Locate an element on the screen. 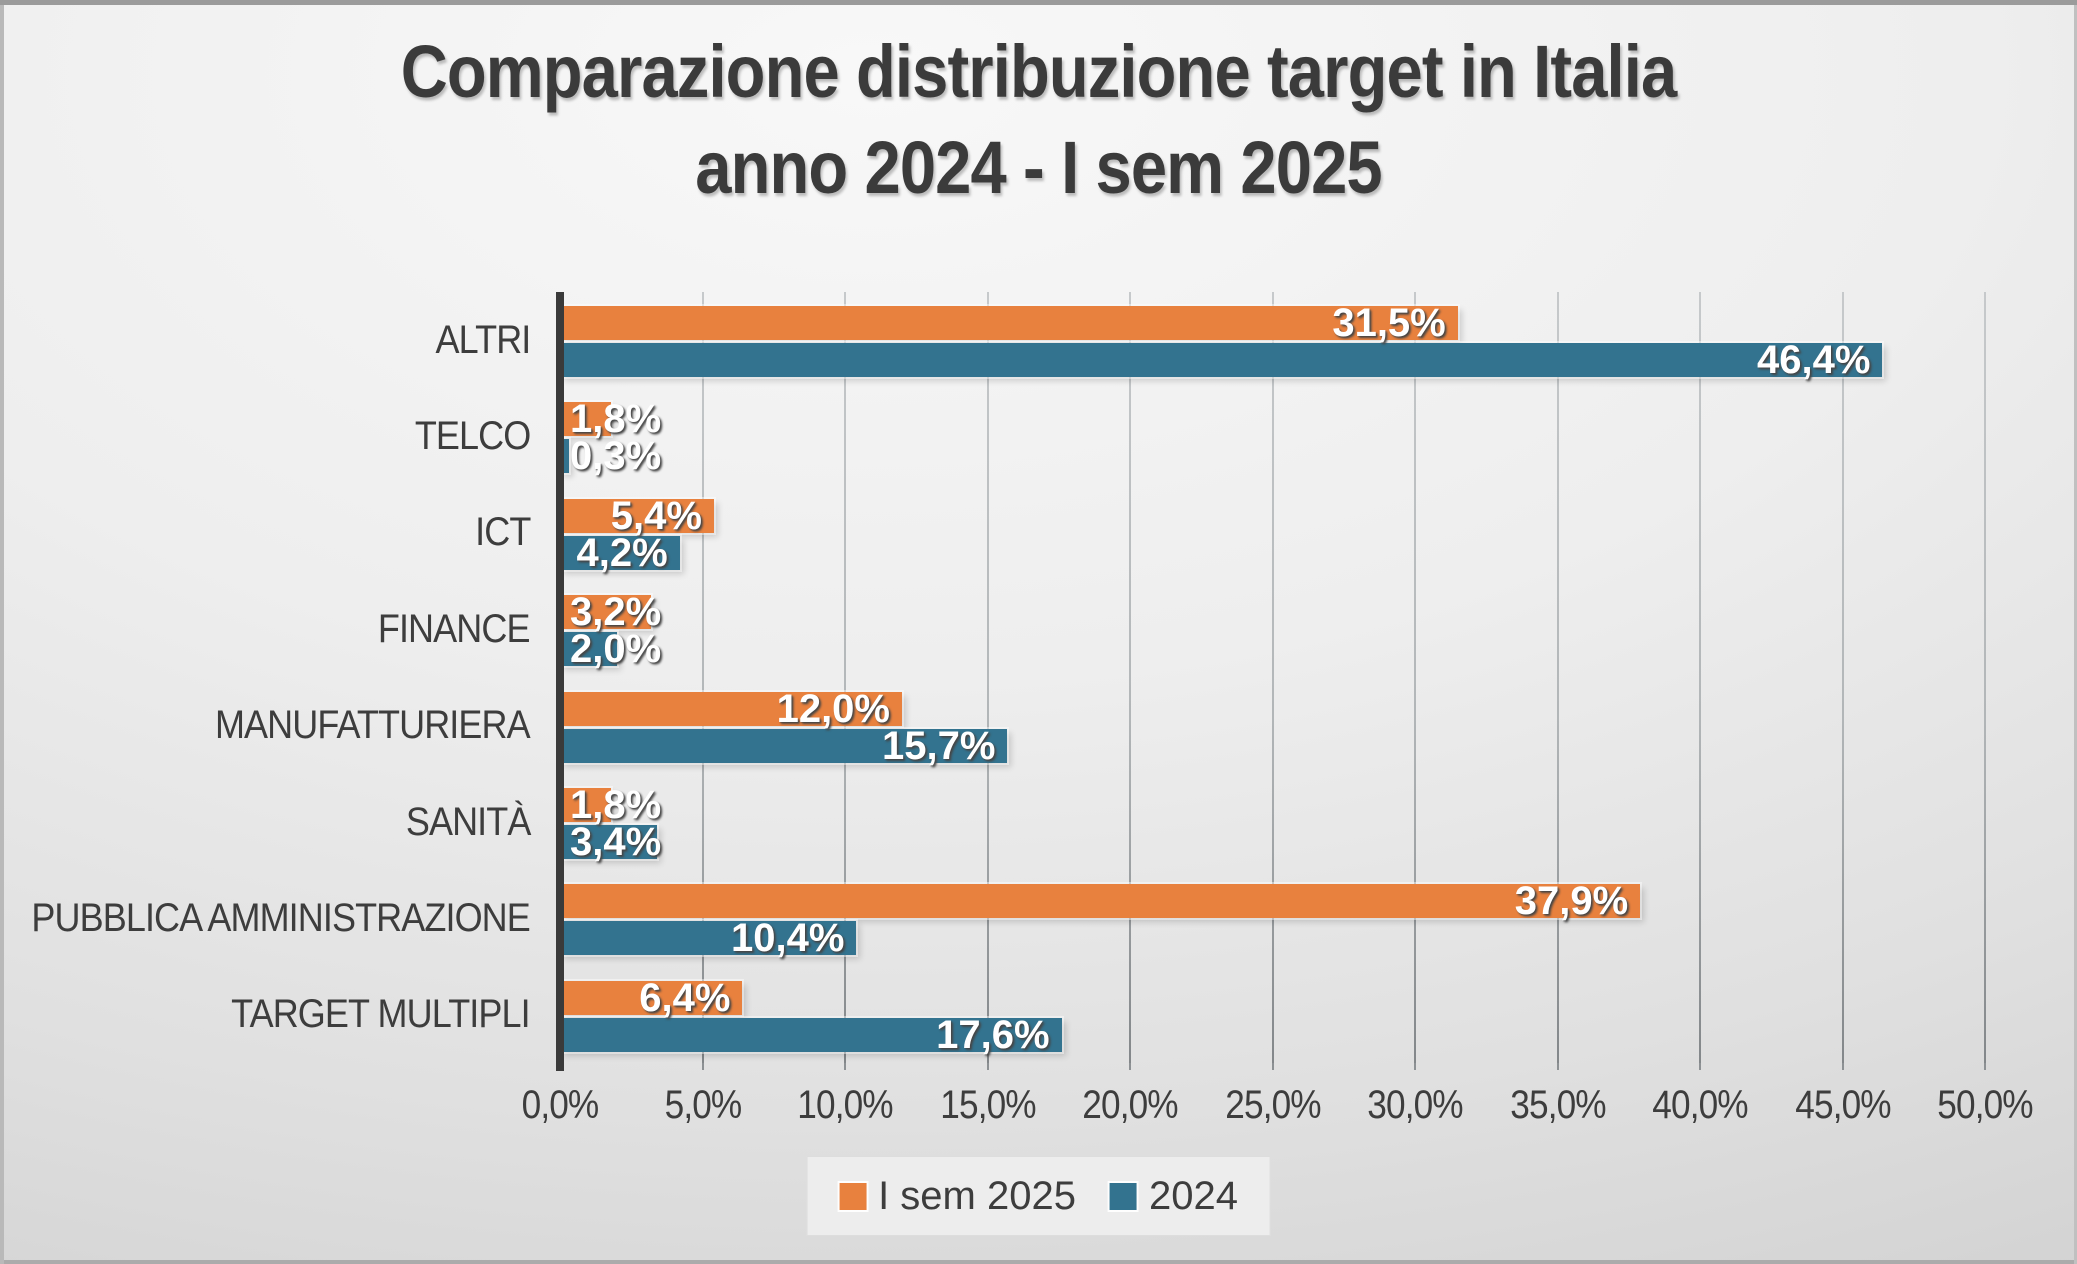 The image size is (2077, 1264). data-label-2024: 17,6% is located at coordinates (993, 1034).